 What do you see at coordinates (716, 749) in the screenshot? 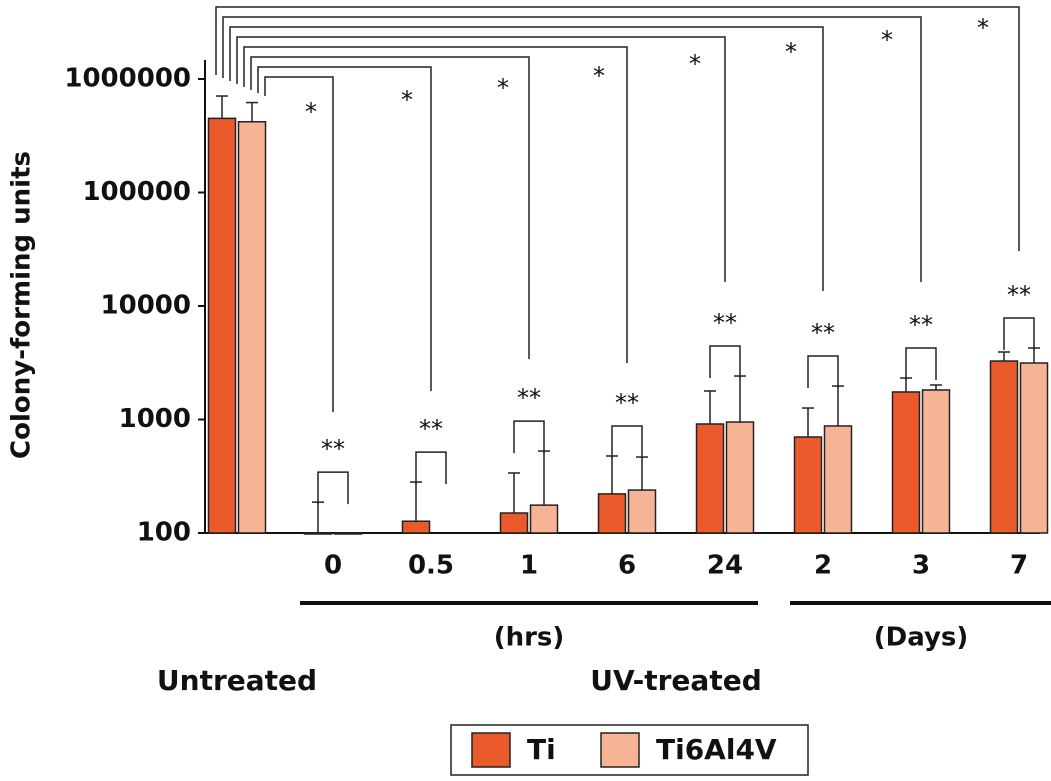
I see `legend-label: Ti6Al4V` at bounding box center [716, 749].